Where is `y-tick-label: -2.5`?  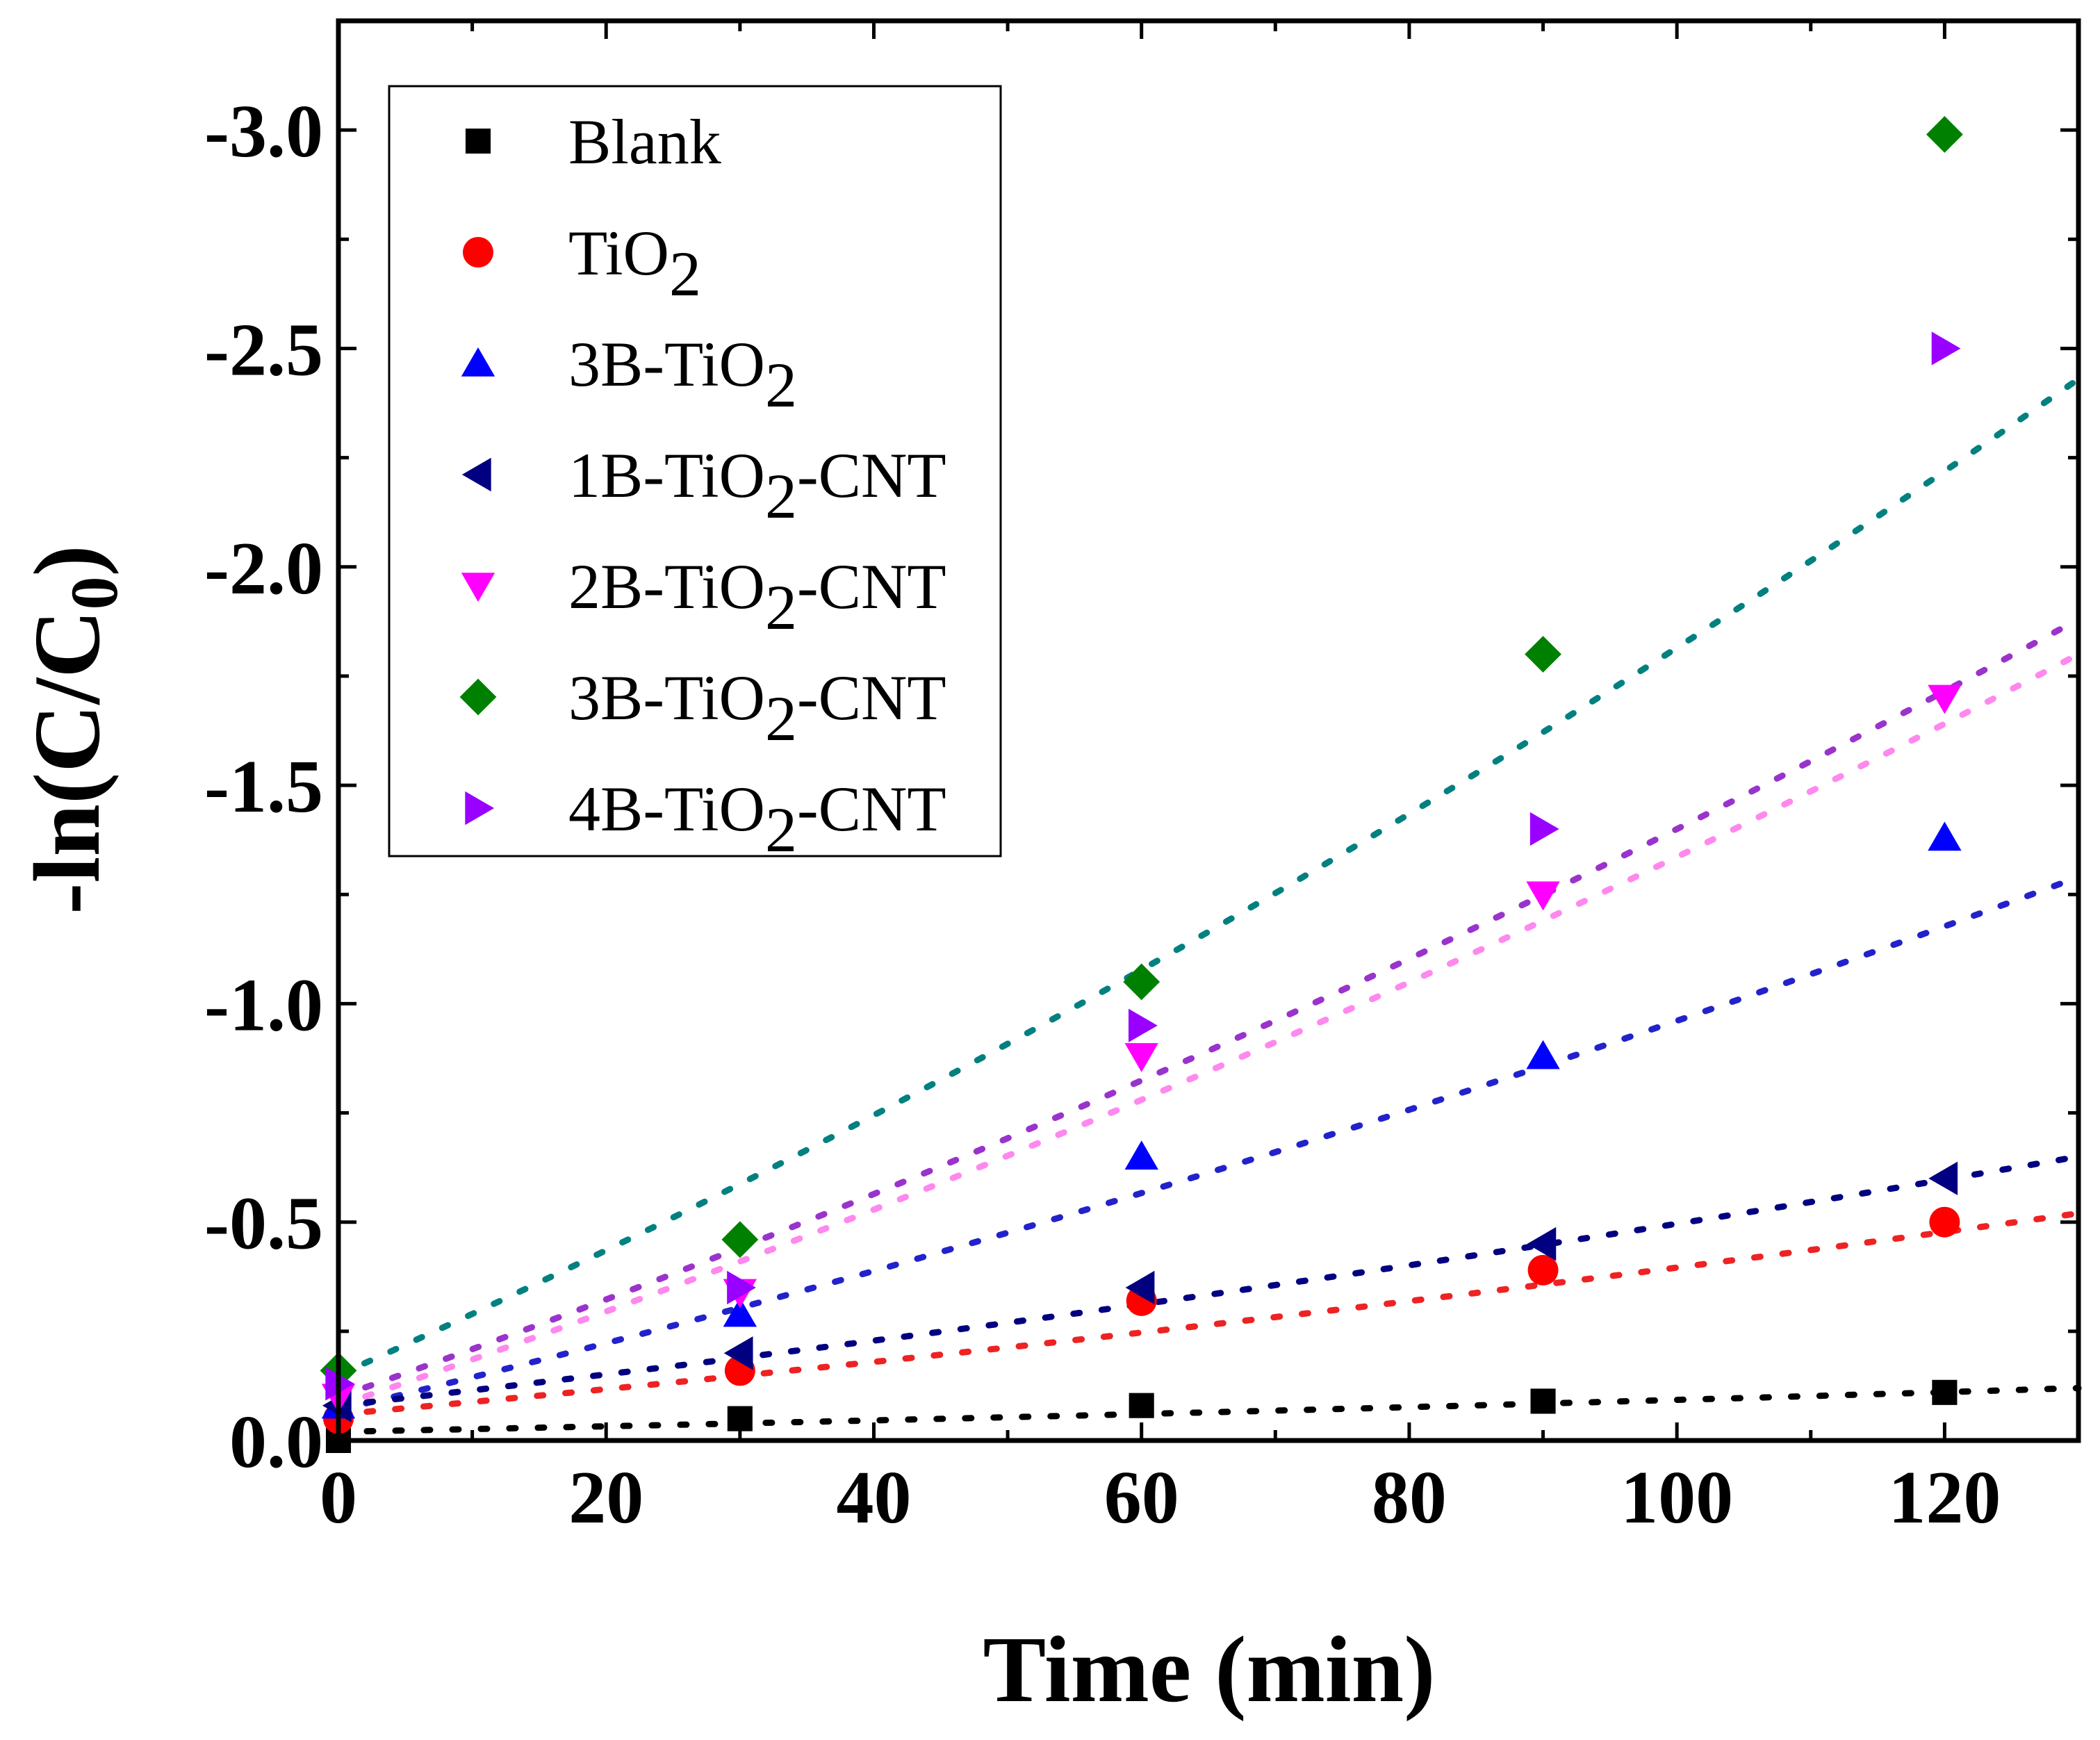 y-tick-label: -2.5 is located at coordinates (264, 350).